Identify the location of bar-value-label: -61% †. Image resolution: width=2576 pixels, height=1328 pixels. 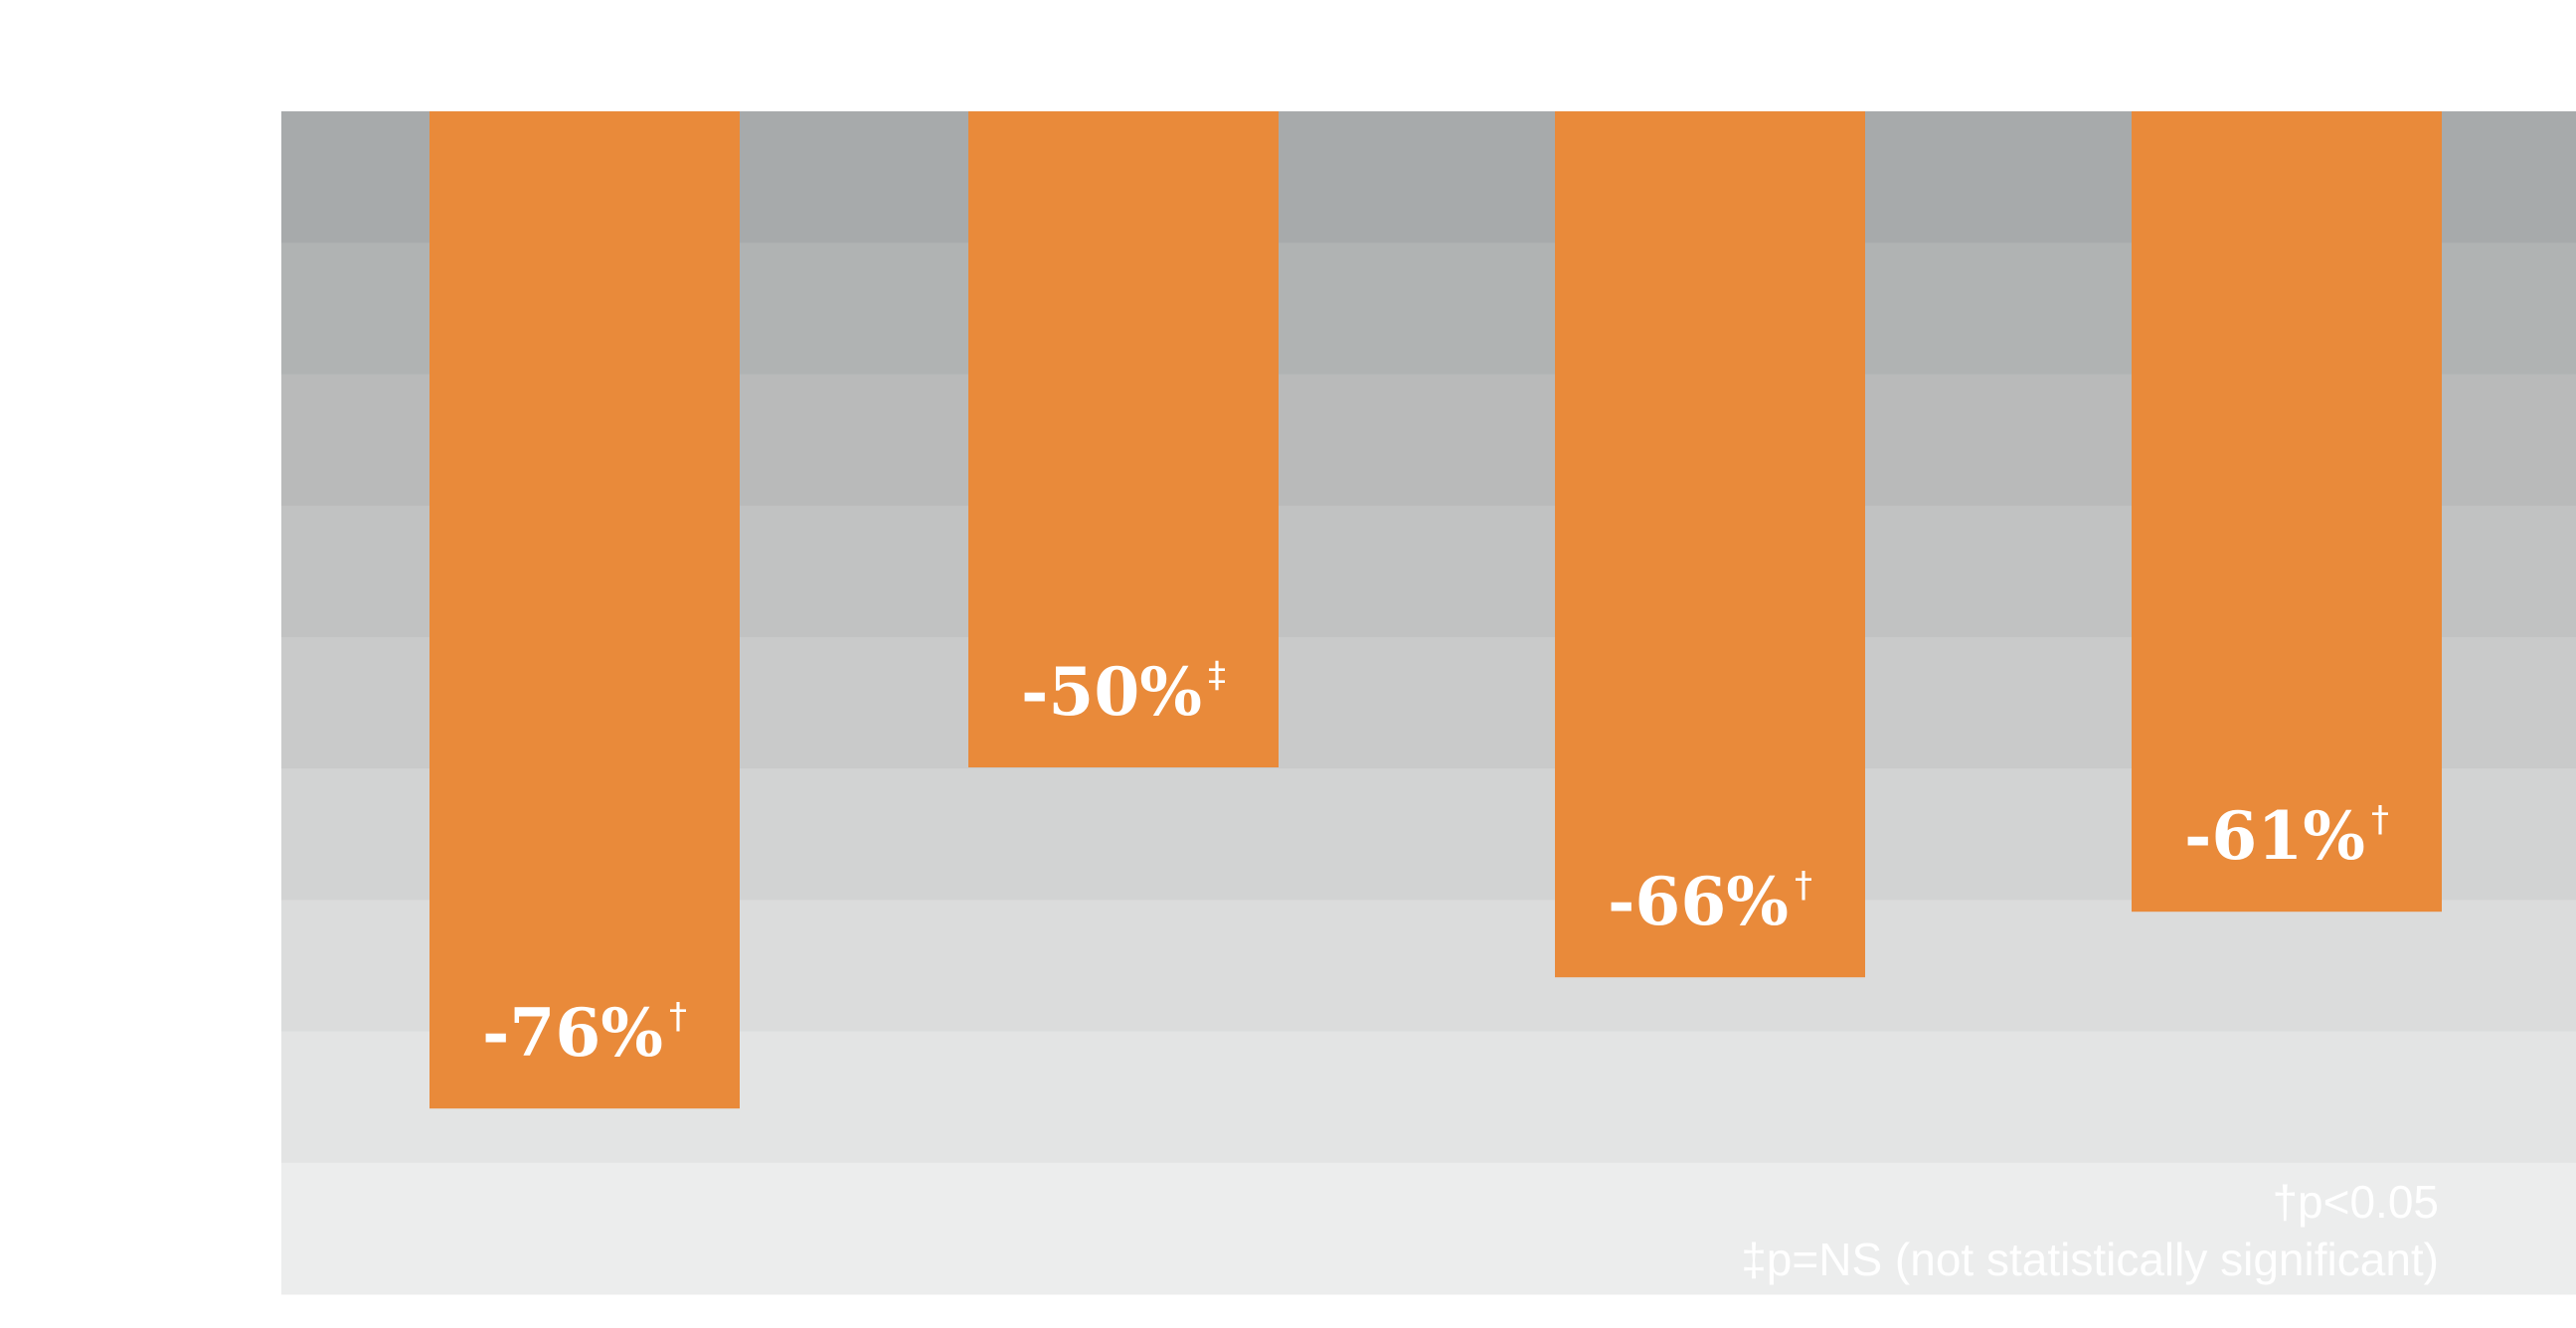
(2286, 836).